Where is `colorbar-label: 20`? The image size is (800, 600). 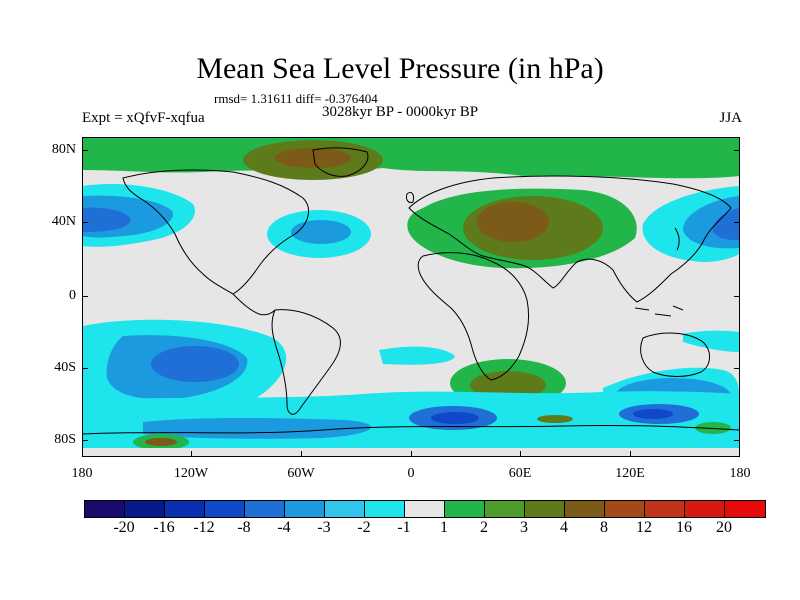
colorbar-label: 20 is located at coordinates (724, 527).